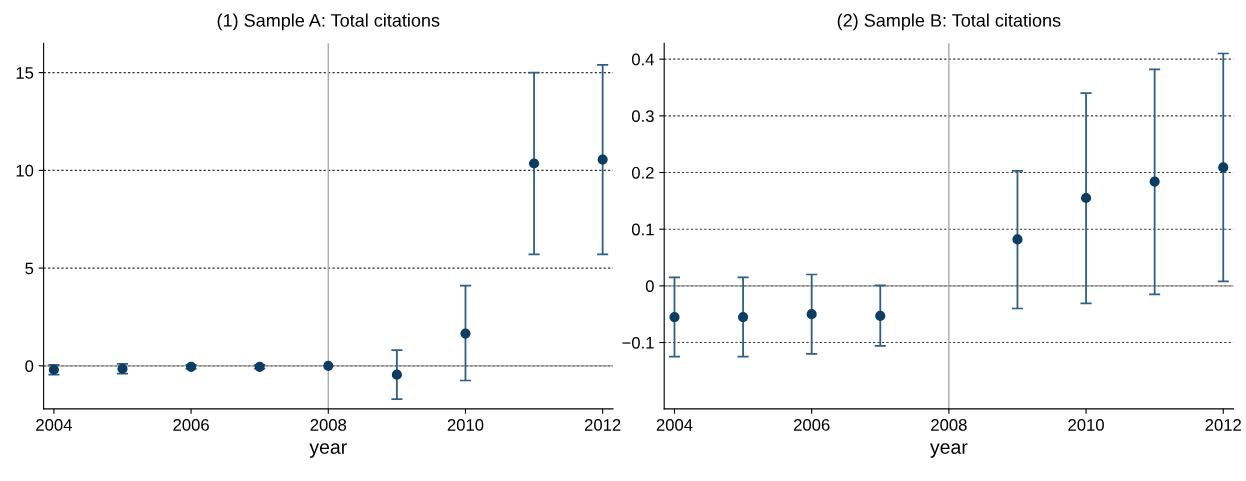  What do you see at coordinates (25, 73) in the screenshot?
I see `y-tick-label: 15` at bounding box center [25, 73].